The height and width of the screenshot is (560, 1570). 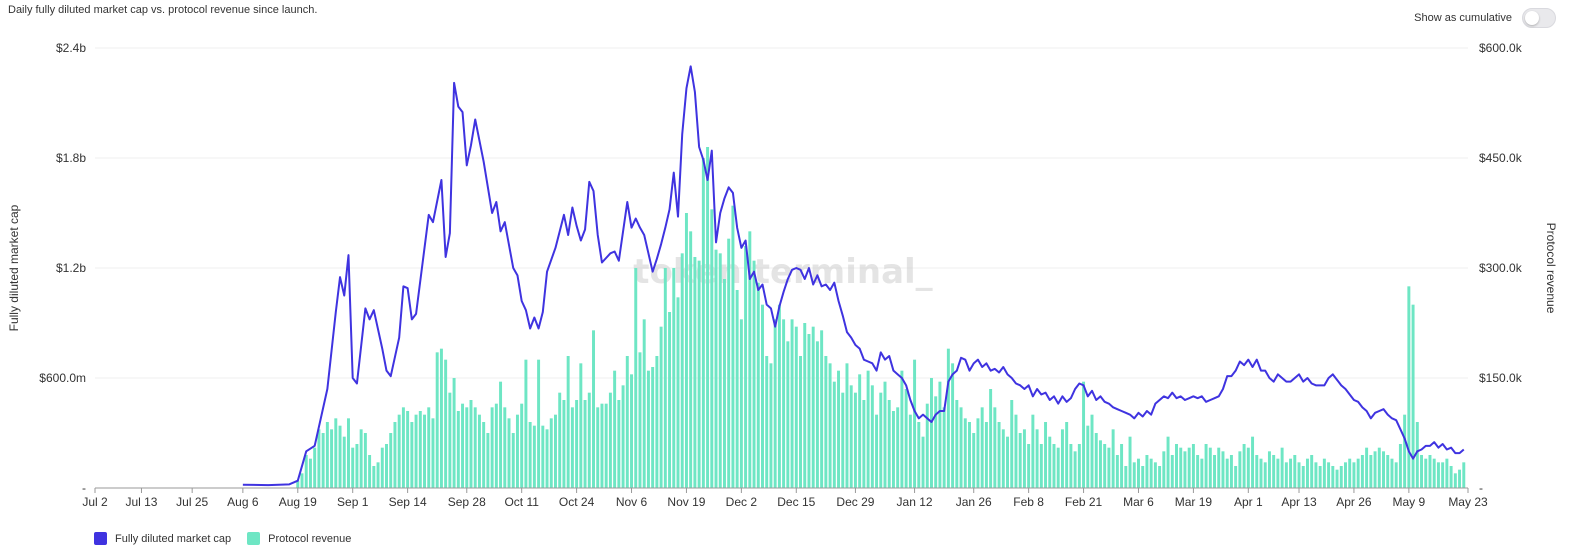 I want to click on x-tick-label: Oct 11, so click(x=521, y=502).